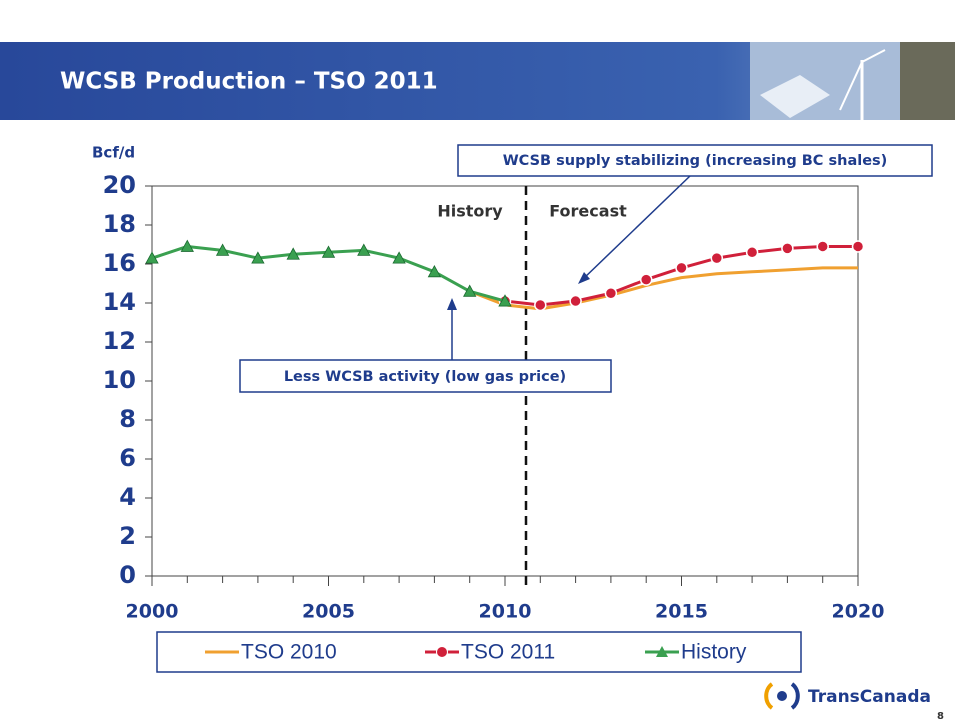  What do you see at coordinates (119, 263) in the screenshot?
I see `y-tick-label: 16` at bounding box center [119, 263].